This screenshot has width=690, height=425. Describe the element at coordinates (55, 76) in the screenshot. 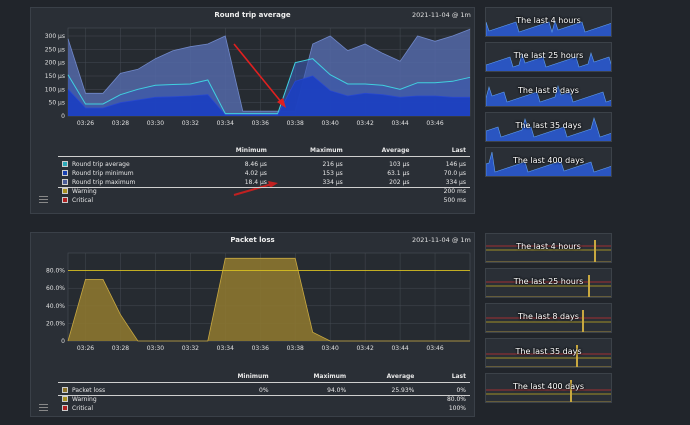

I see `y-tick-label: 150 µs` at that location.